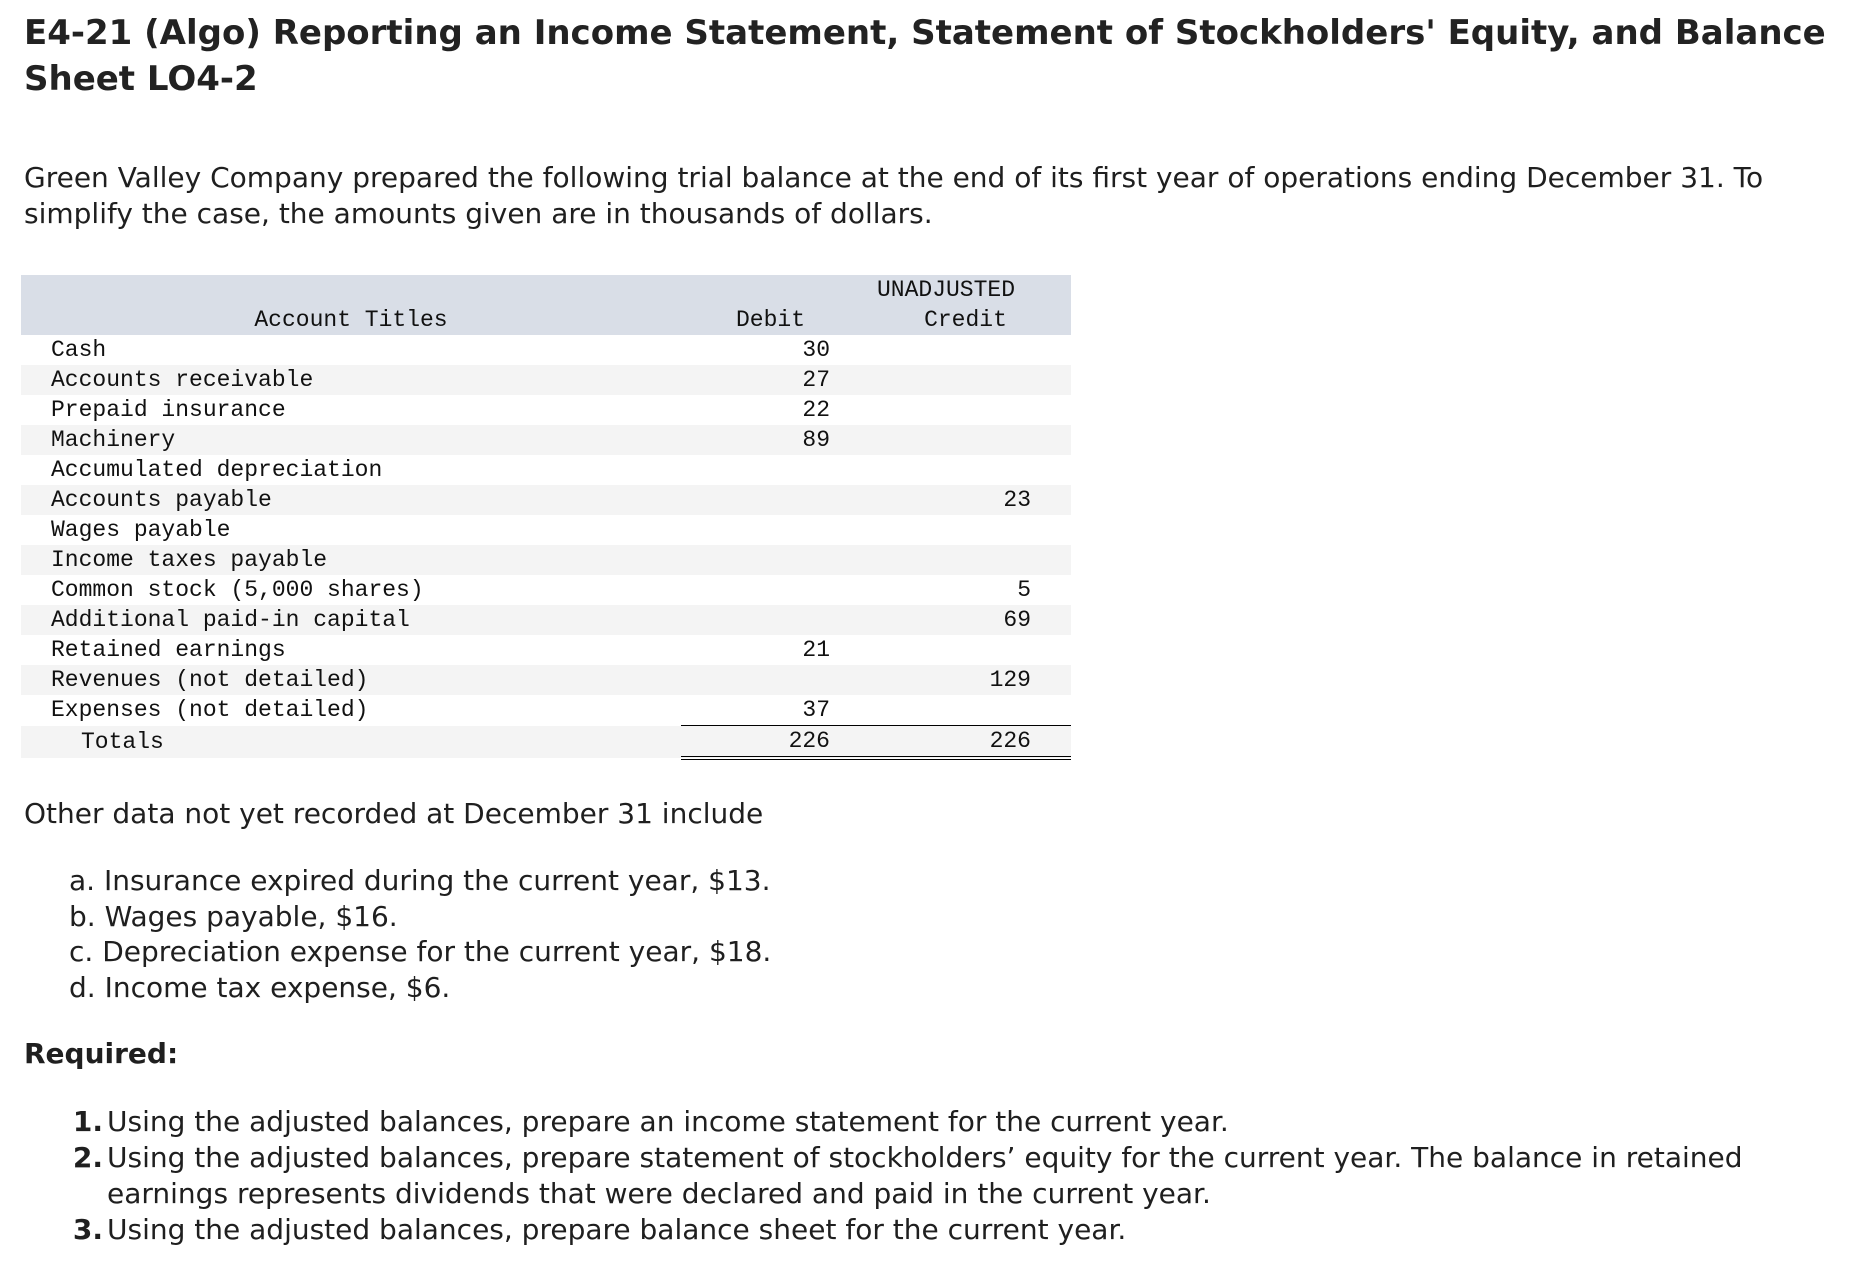 The width and height of the screenshot is (1872, 1287). I want to click on account-title: Cash, so click(79, 350).